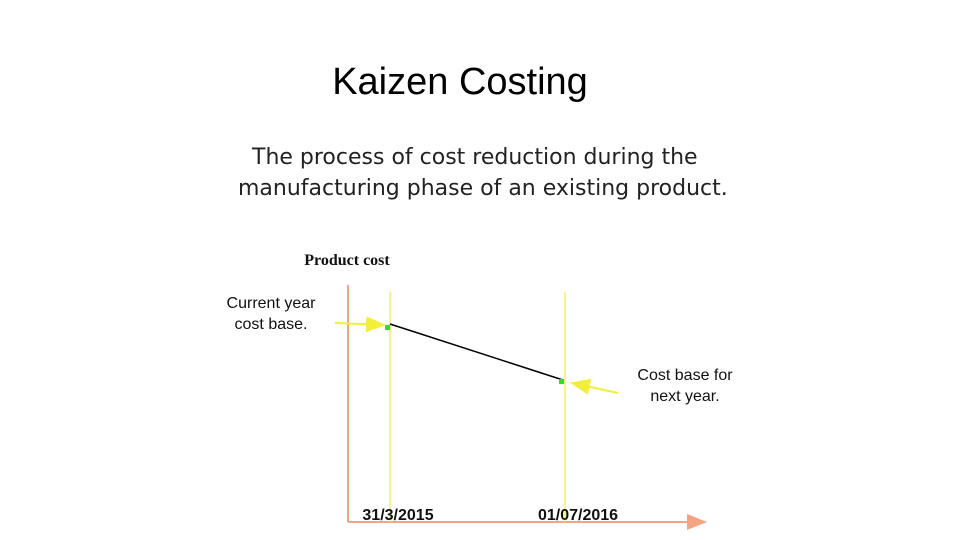 The height and width of the screenshot is (540, 960). Describe the element at coordinates (685, 375) in the screenshot. I see `annotation: Cost base for` at that location.